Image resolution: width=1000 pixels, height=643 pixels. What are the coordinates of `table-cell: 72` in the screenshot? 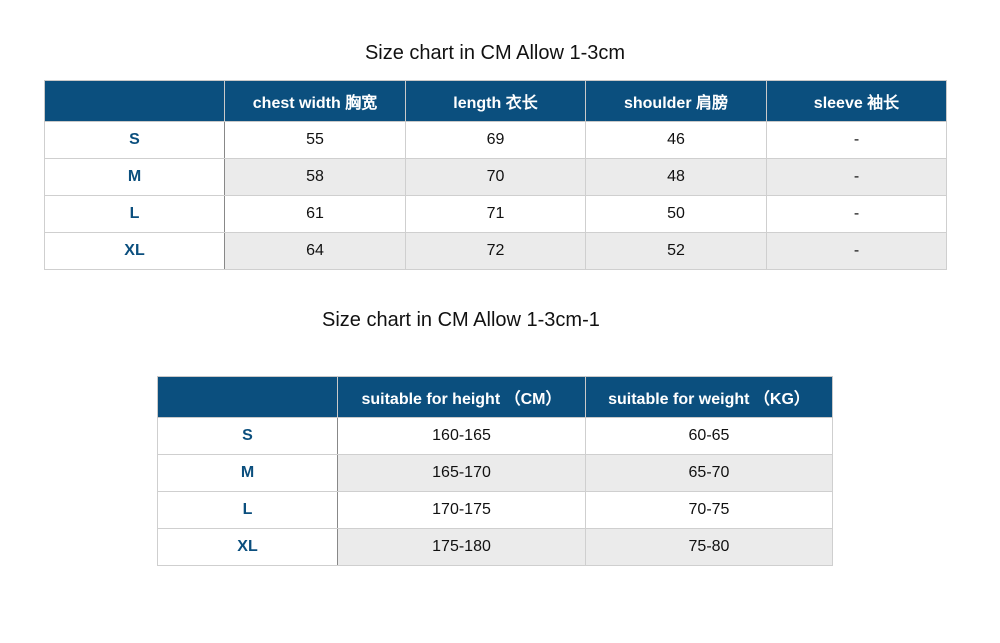 It's located at (495, 251).